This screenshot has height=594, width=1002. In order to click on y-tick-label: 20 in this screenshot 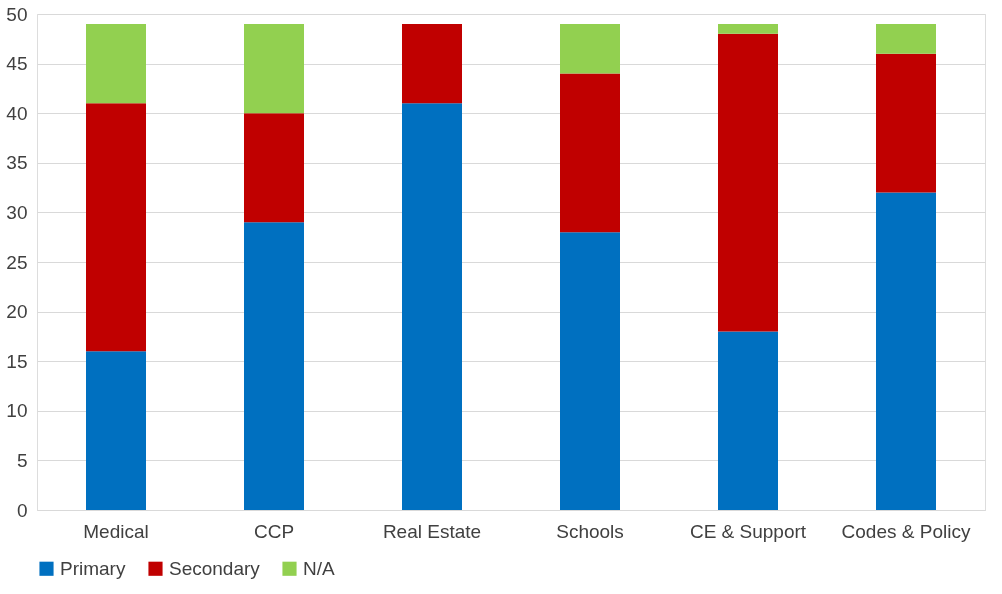, I will do `click(17, 312)`.